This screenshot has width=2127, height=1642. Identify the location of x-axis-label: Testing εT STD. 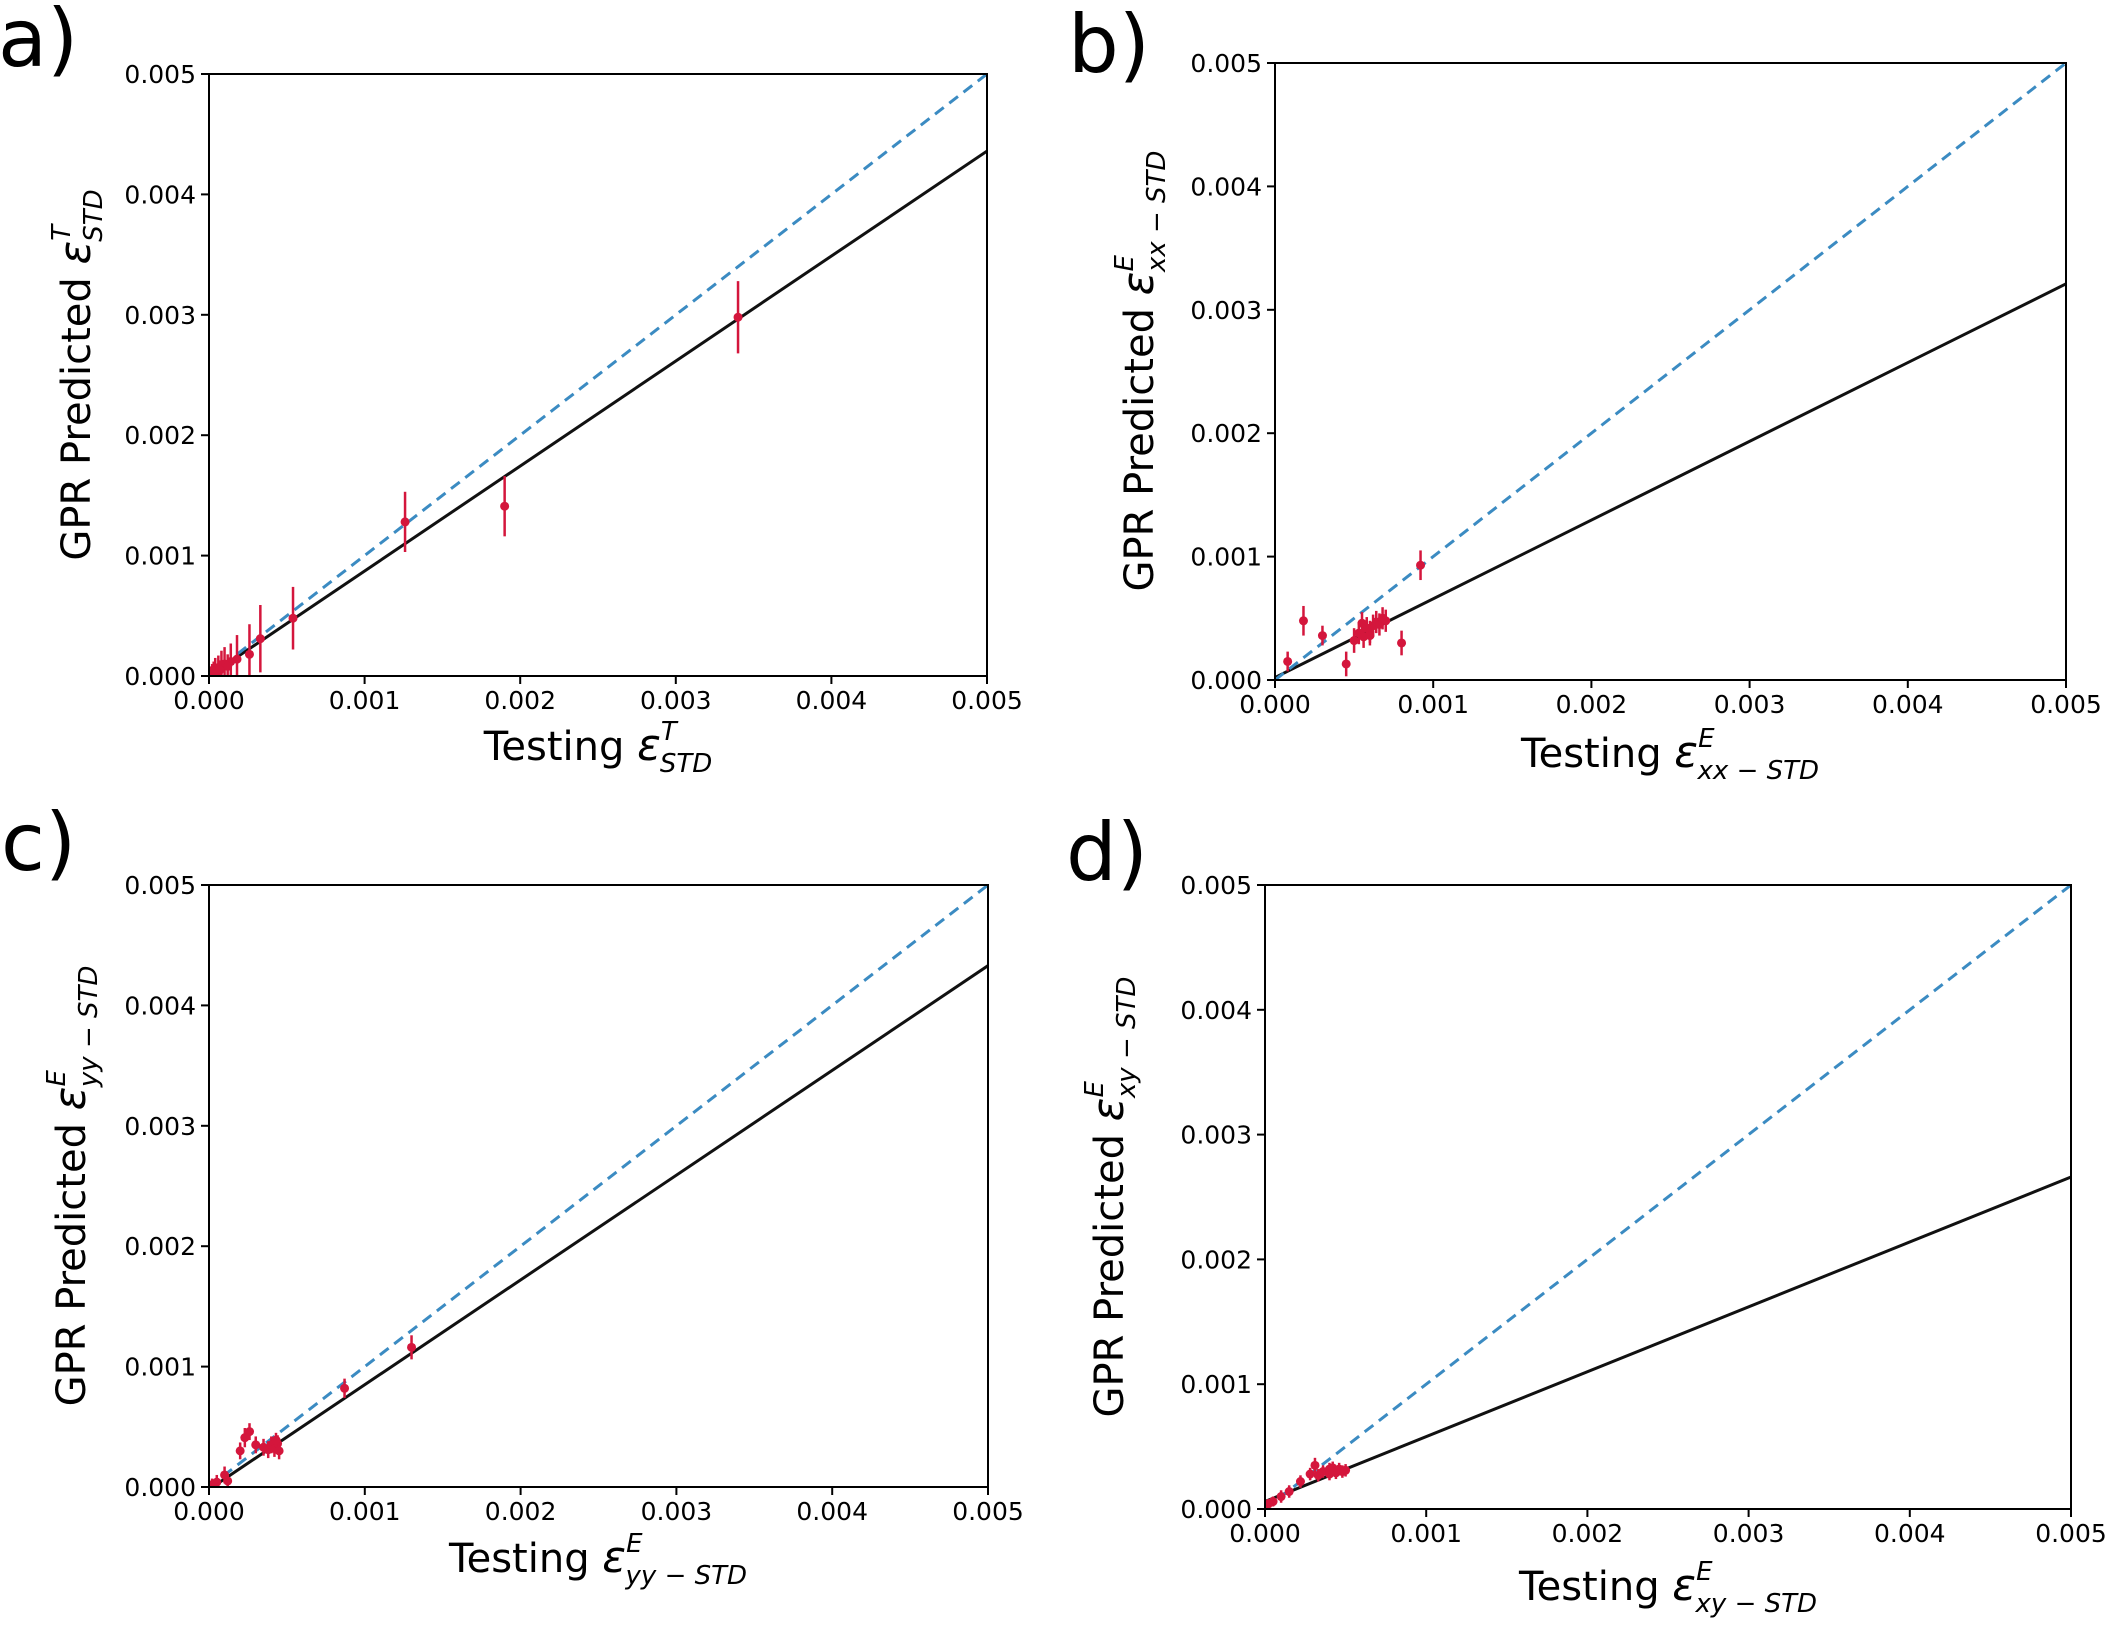
(597, 748).